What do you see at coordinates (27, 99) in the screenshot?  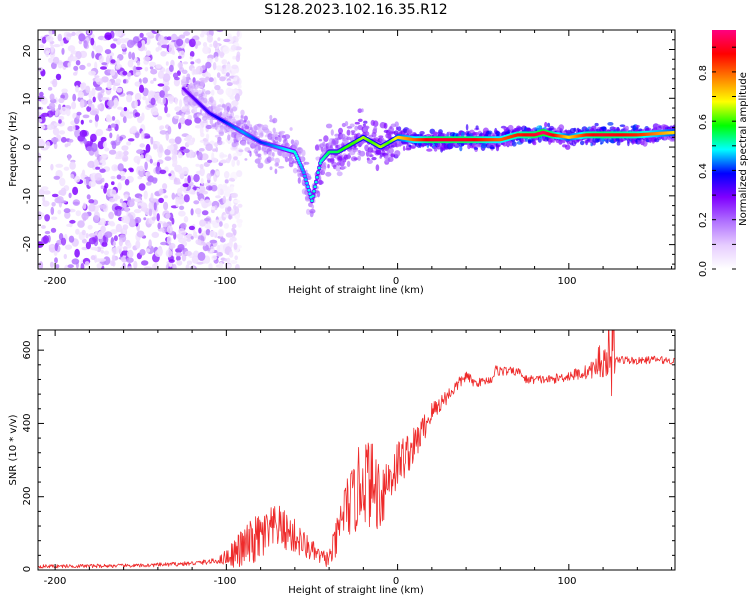 I see `y-tick-label: 10` at bounding box center [27, 99].